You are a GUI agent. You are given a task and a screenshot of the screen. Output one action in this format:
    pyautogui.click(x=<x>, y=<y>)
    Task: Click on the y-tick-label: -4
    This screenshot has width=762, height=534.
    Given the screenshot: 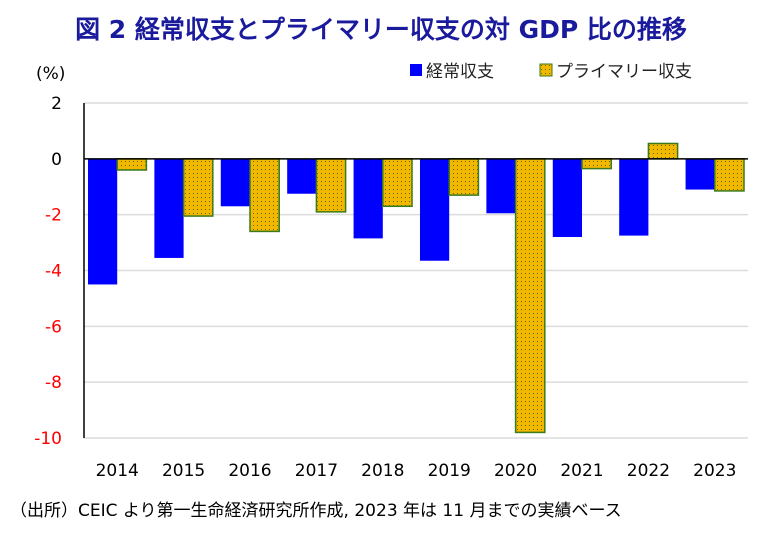 What is the action you would take?
    pyautogui.click(x=53, y=272)
    